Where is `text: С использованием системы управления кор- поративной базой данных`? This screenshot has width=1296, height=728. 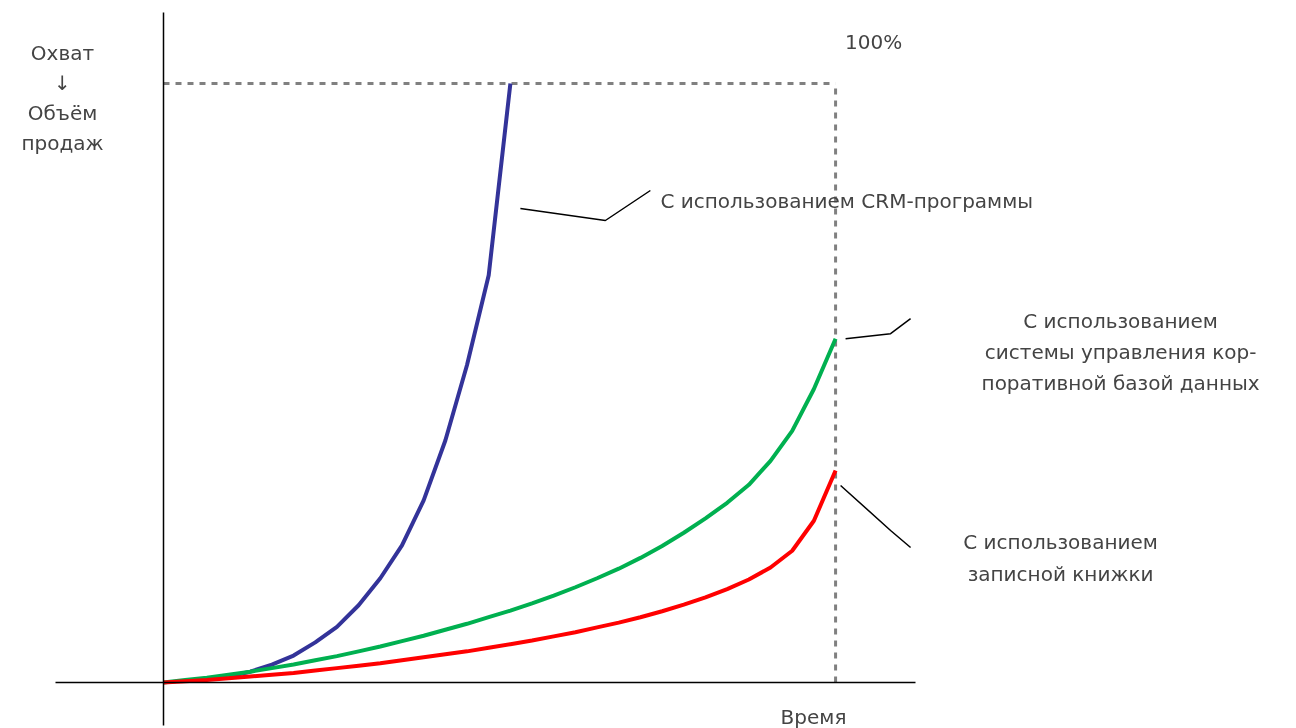 text: С использованием системы управления кор- поративной базой данных is located at coordinates (1120, 352).